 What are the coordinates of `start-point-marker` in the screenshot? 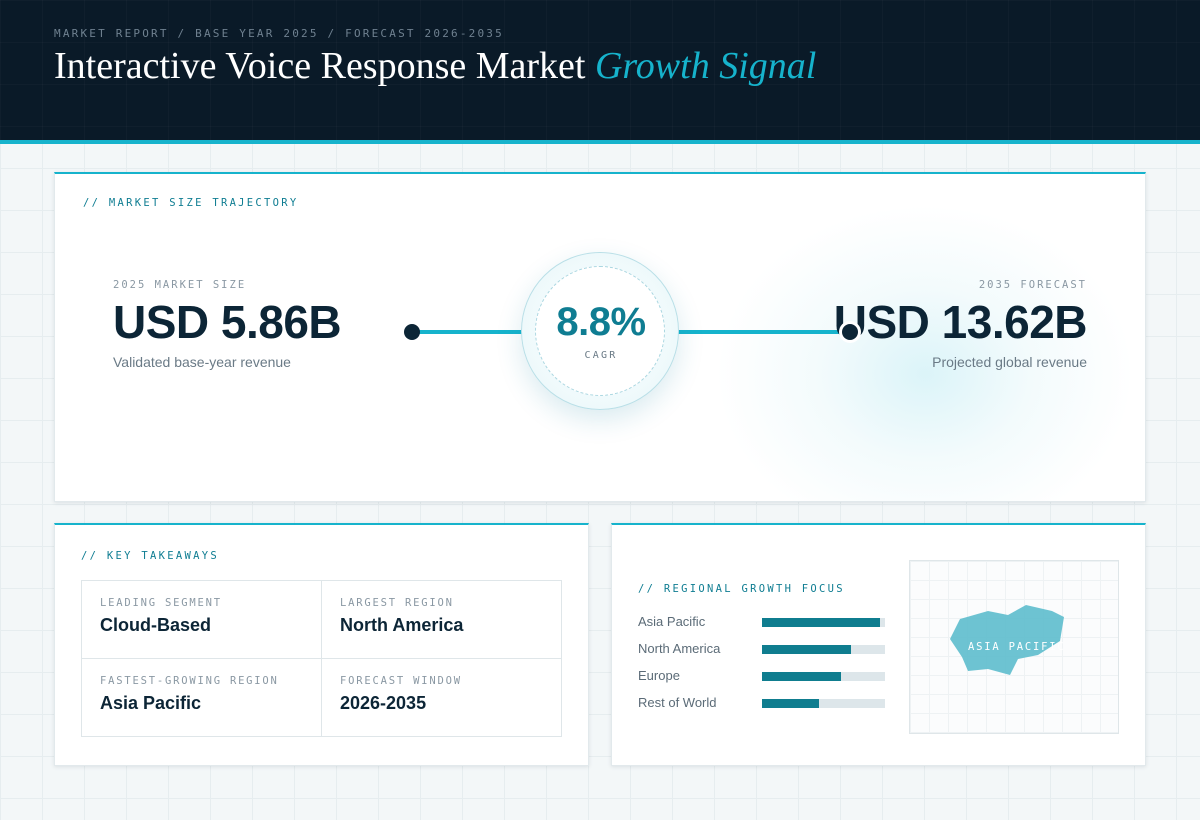 It's located at (412, 332).